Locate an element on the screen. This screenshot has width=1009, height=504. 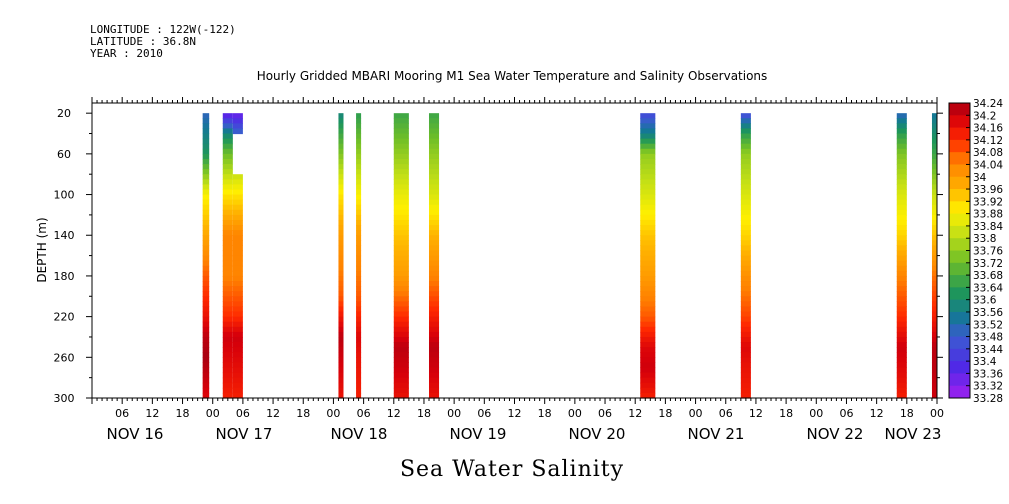
profile-column is located at coordinates (934, 256).